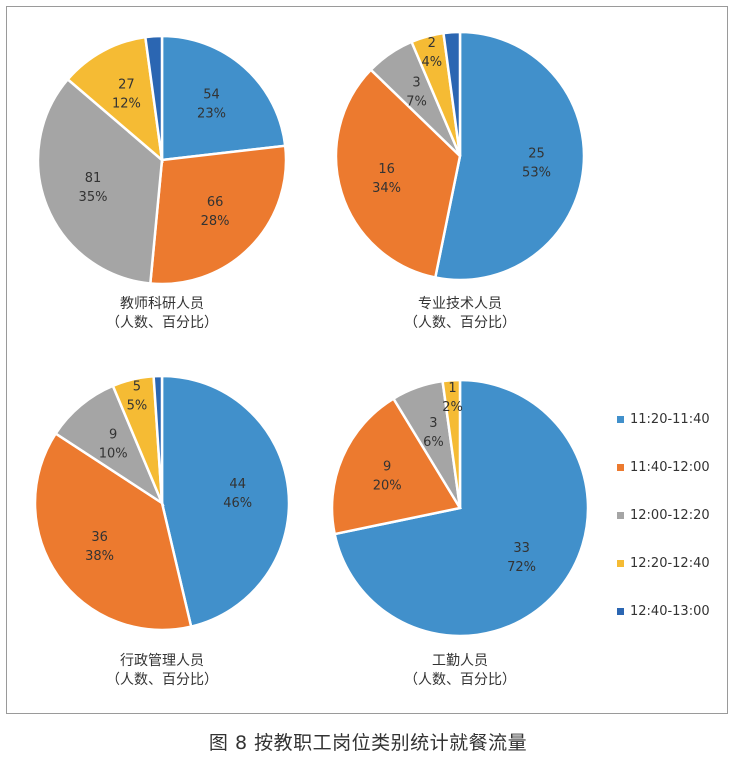 The width and height of the screenshot is (736, 764). Describe the element at coordinates (433, 442) in the screenshot. I see `slice-percent-label: 6%` at that location.